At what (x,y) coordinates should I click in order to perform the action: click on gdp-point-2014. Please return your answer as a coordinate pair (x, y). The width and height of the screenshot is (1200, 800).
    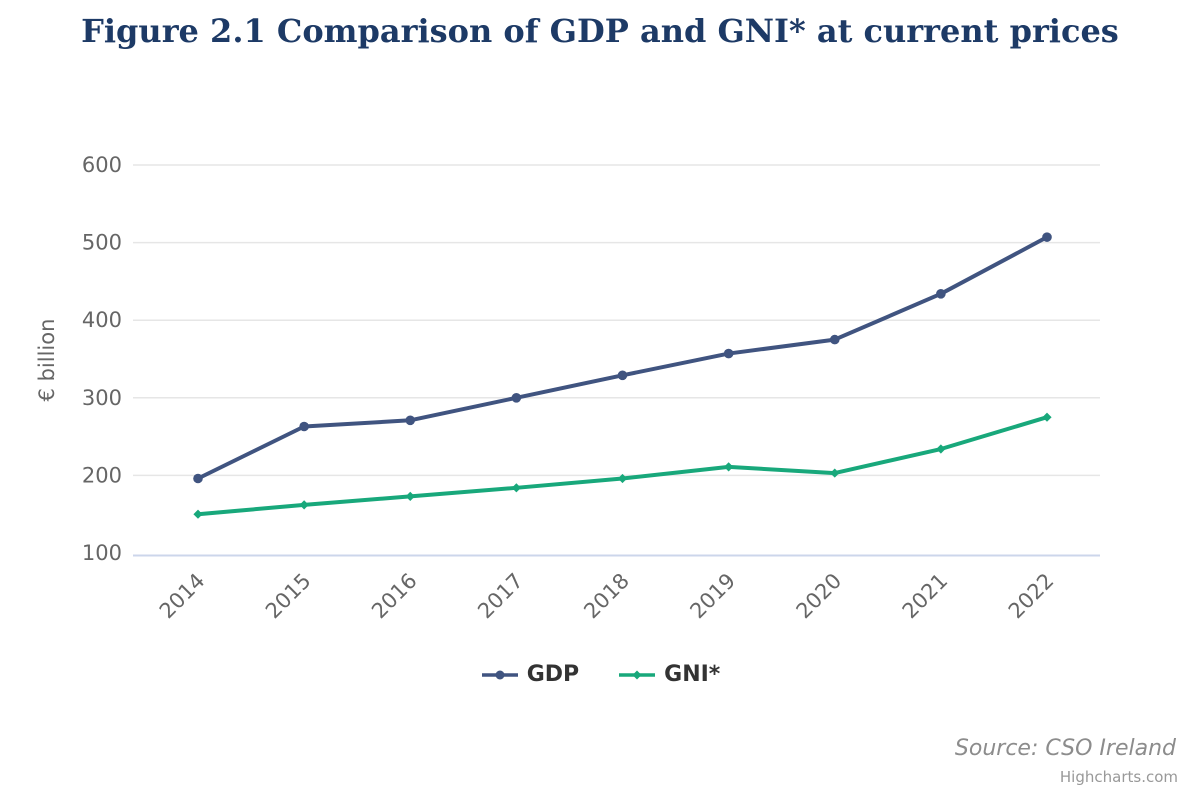
    Looking at the image, I should click on (198, 478).